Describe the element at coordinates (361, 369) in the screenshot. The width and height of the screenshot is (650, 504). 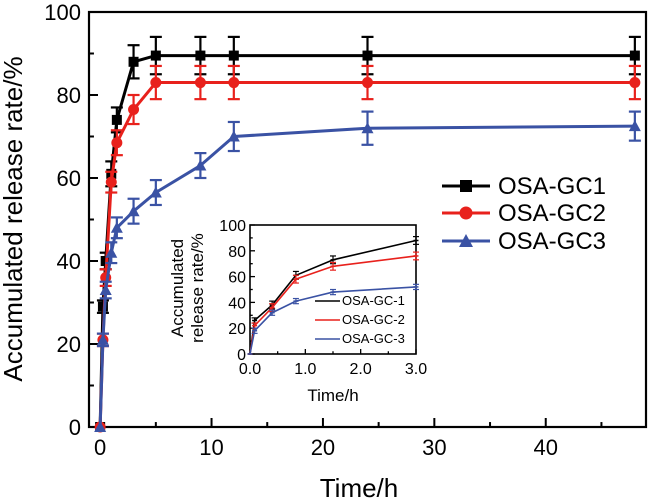
I see `inset-x-tick-label: 2.0` at that location.